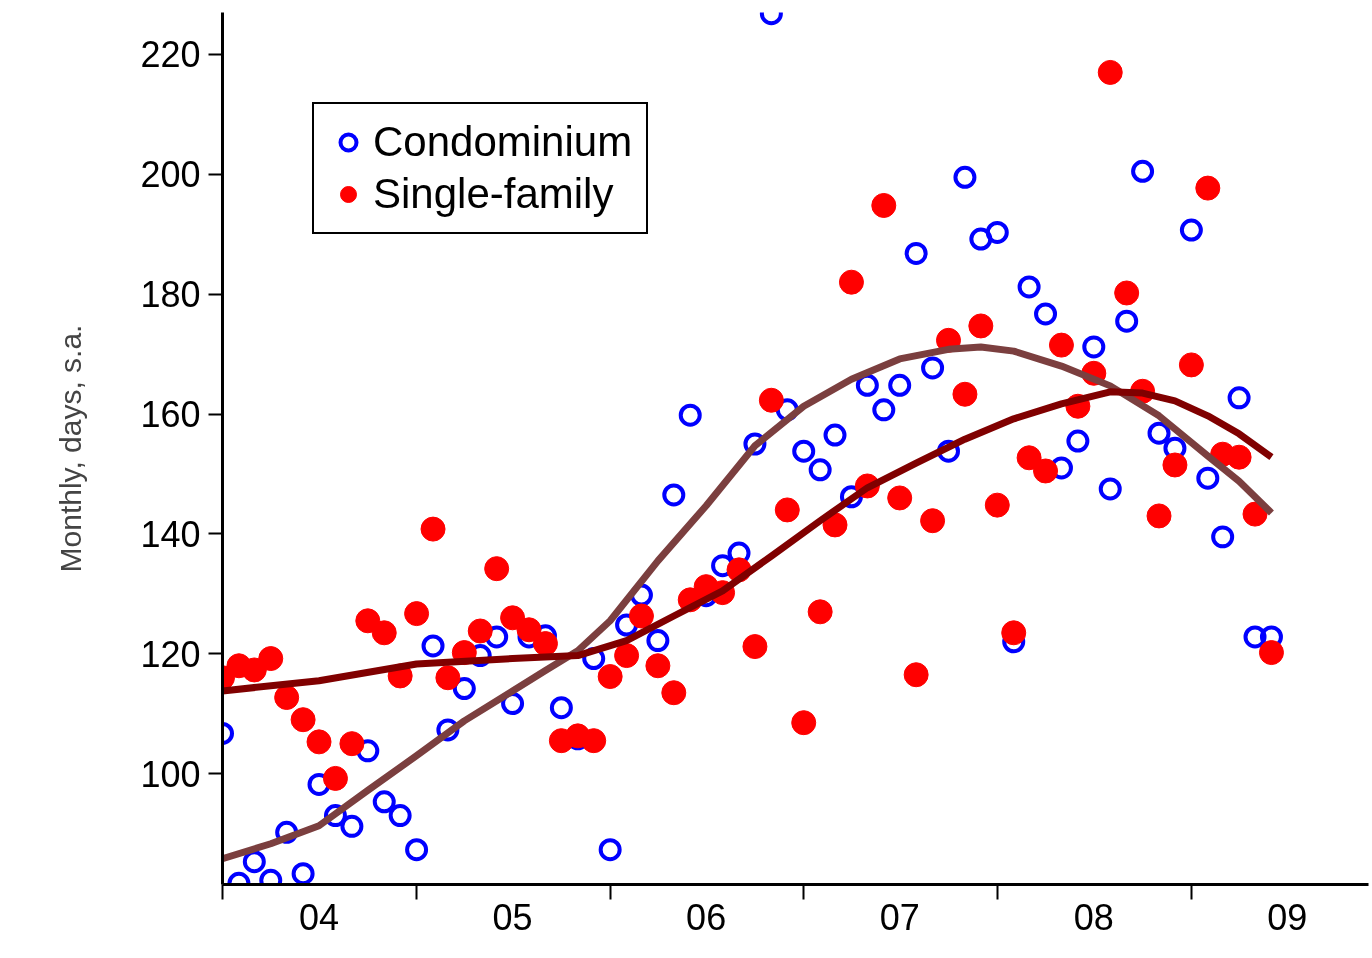  What do you see at coordinates (899, 917) in the screenshot?
I see `x-tick-label: 07` at bounding box center [899, 917].